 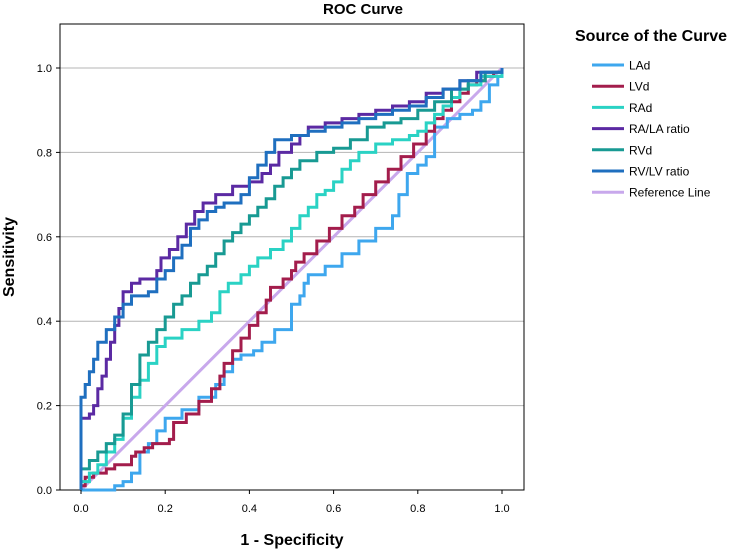 I want to click on x-axis-title: 1 - Specificity, so click(x=291, y=540).